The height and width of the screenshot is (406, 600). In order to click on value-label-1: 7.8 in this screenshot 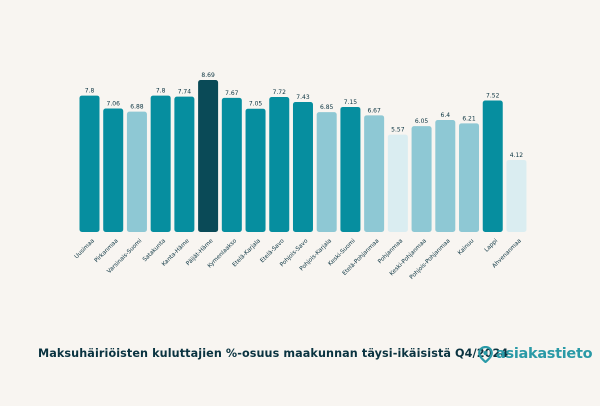, I will do `click(90, 91)`.